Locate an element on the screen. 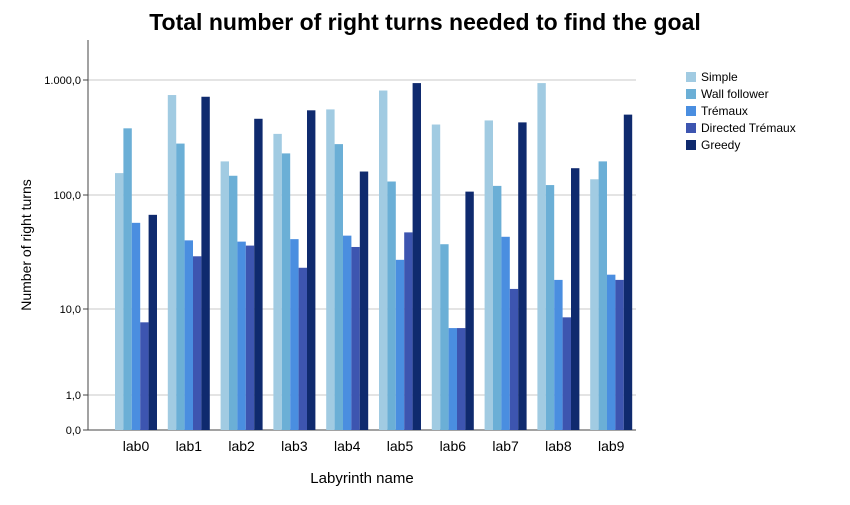  bar-tr-maux-lab6 is located at coordinates (452, 379).